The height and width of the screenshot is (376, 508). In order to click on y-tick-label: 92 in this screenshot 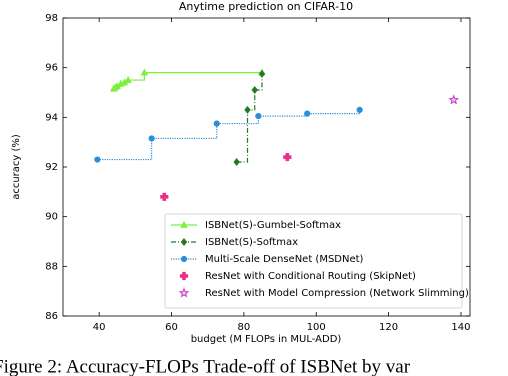, I will do `click(51, 167)`.